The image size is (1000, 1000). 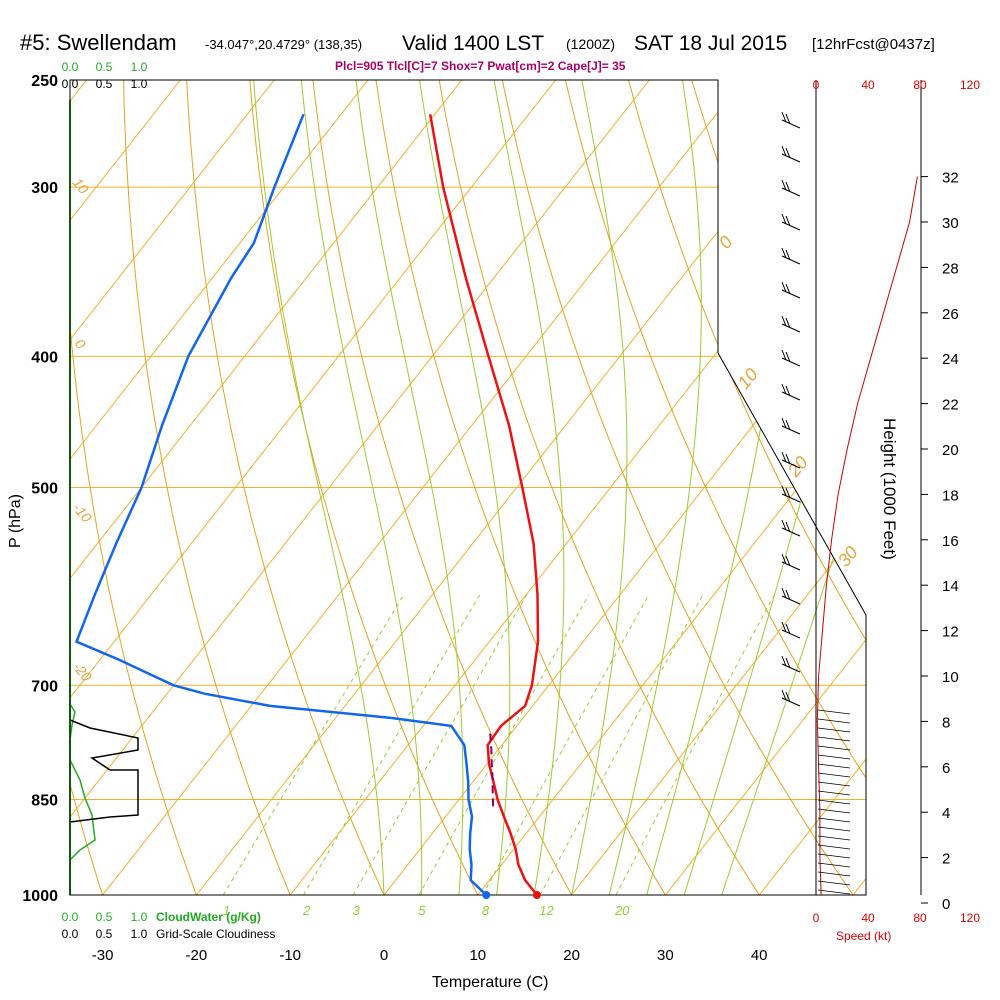 I want to click on valid-time: Valid 1400 LST, so click(x=473, y=43).